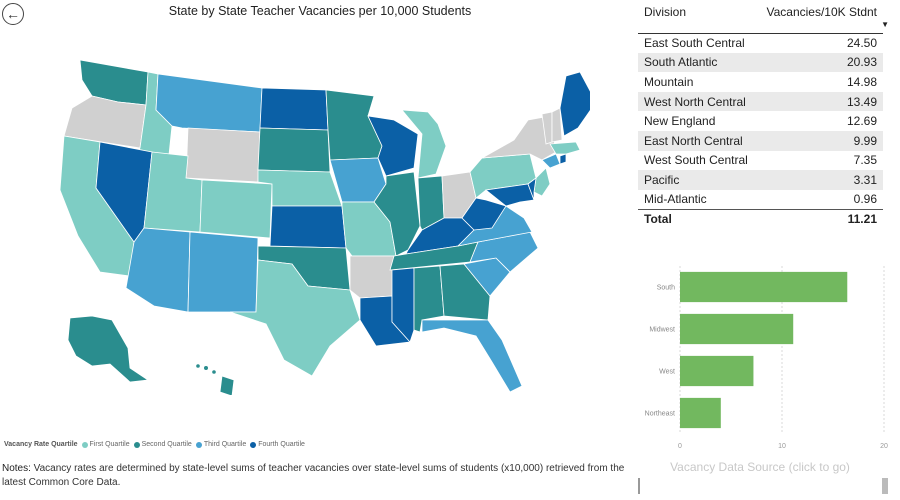 This screenshot has height=500, width=900. What do you see at coordinates (563, 159) in the screenshot?
I see `state-rhode-island` at bounding box center [563, 159].